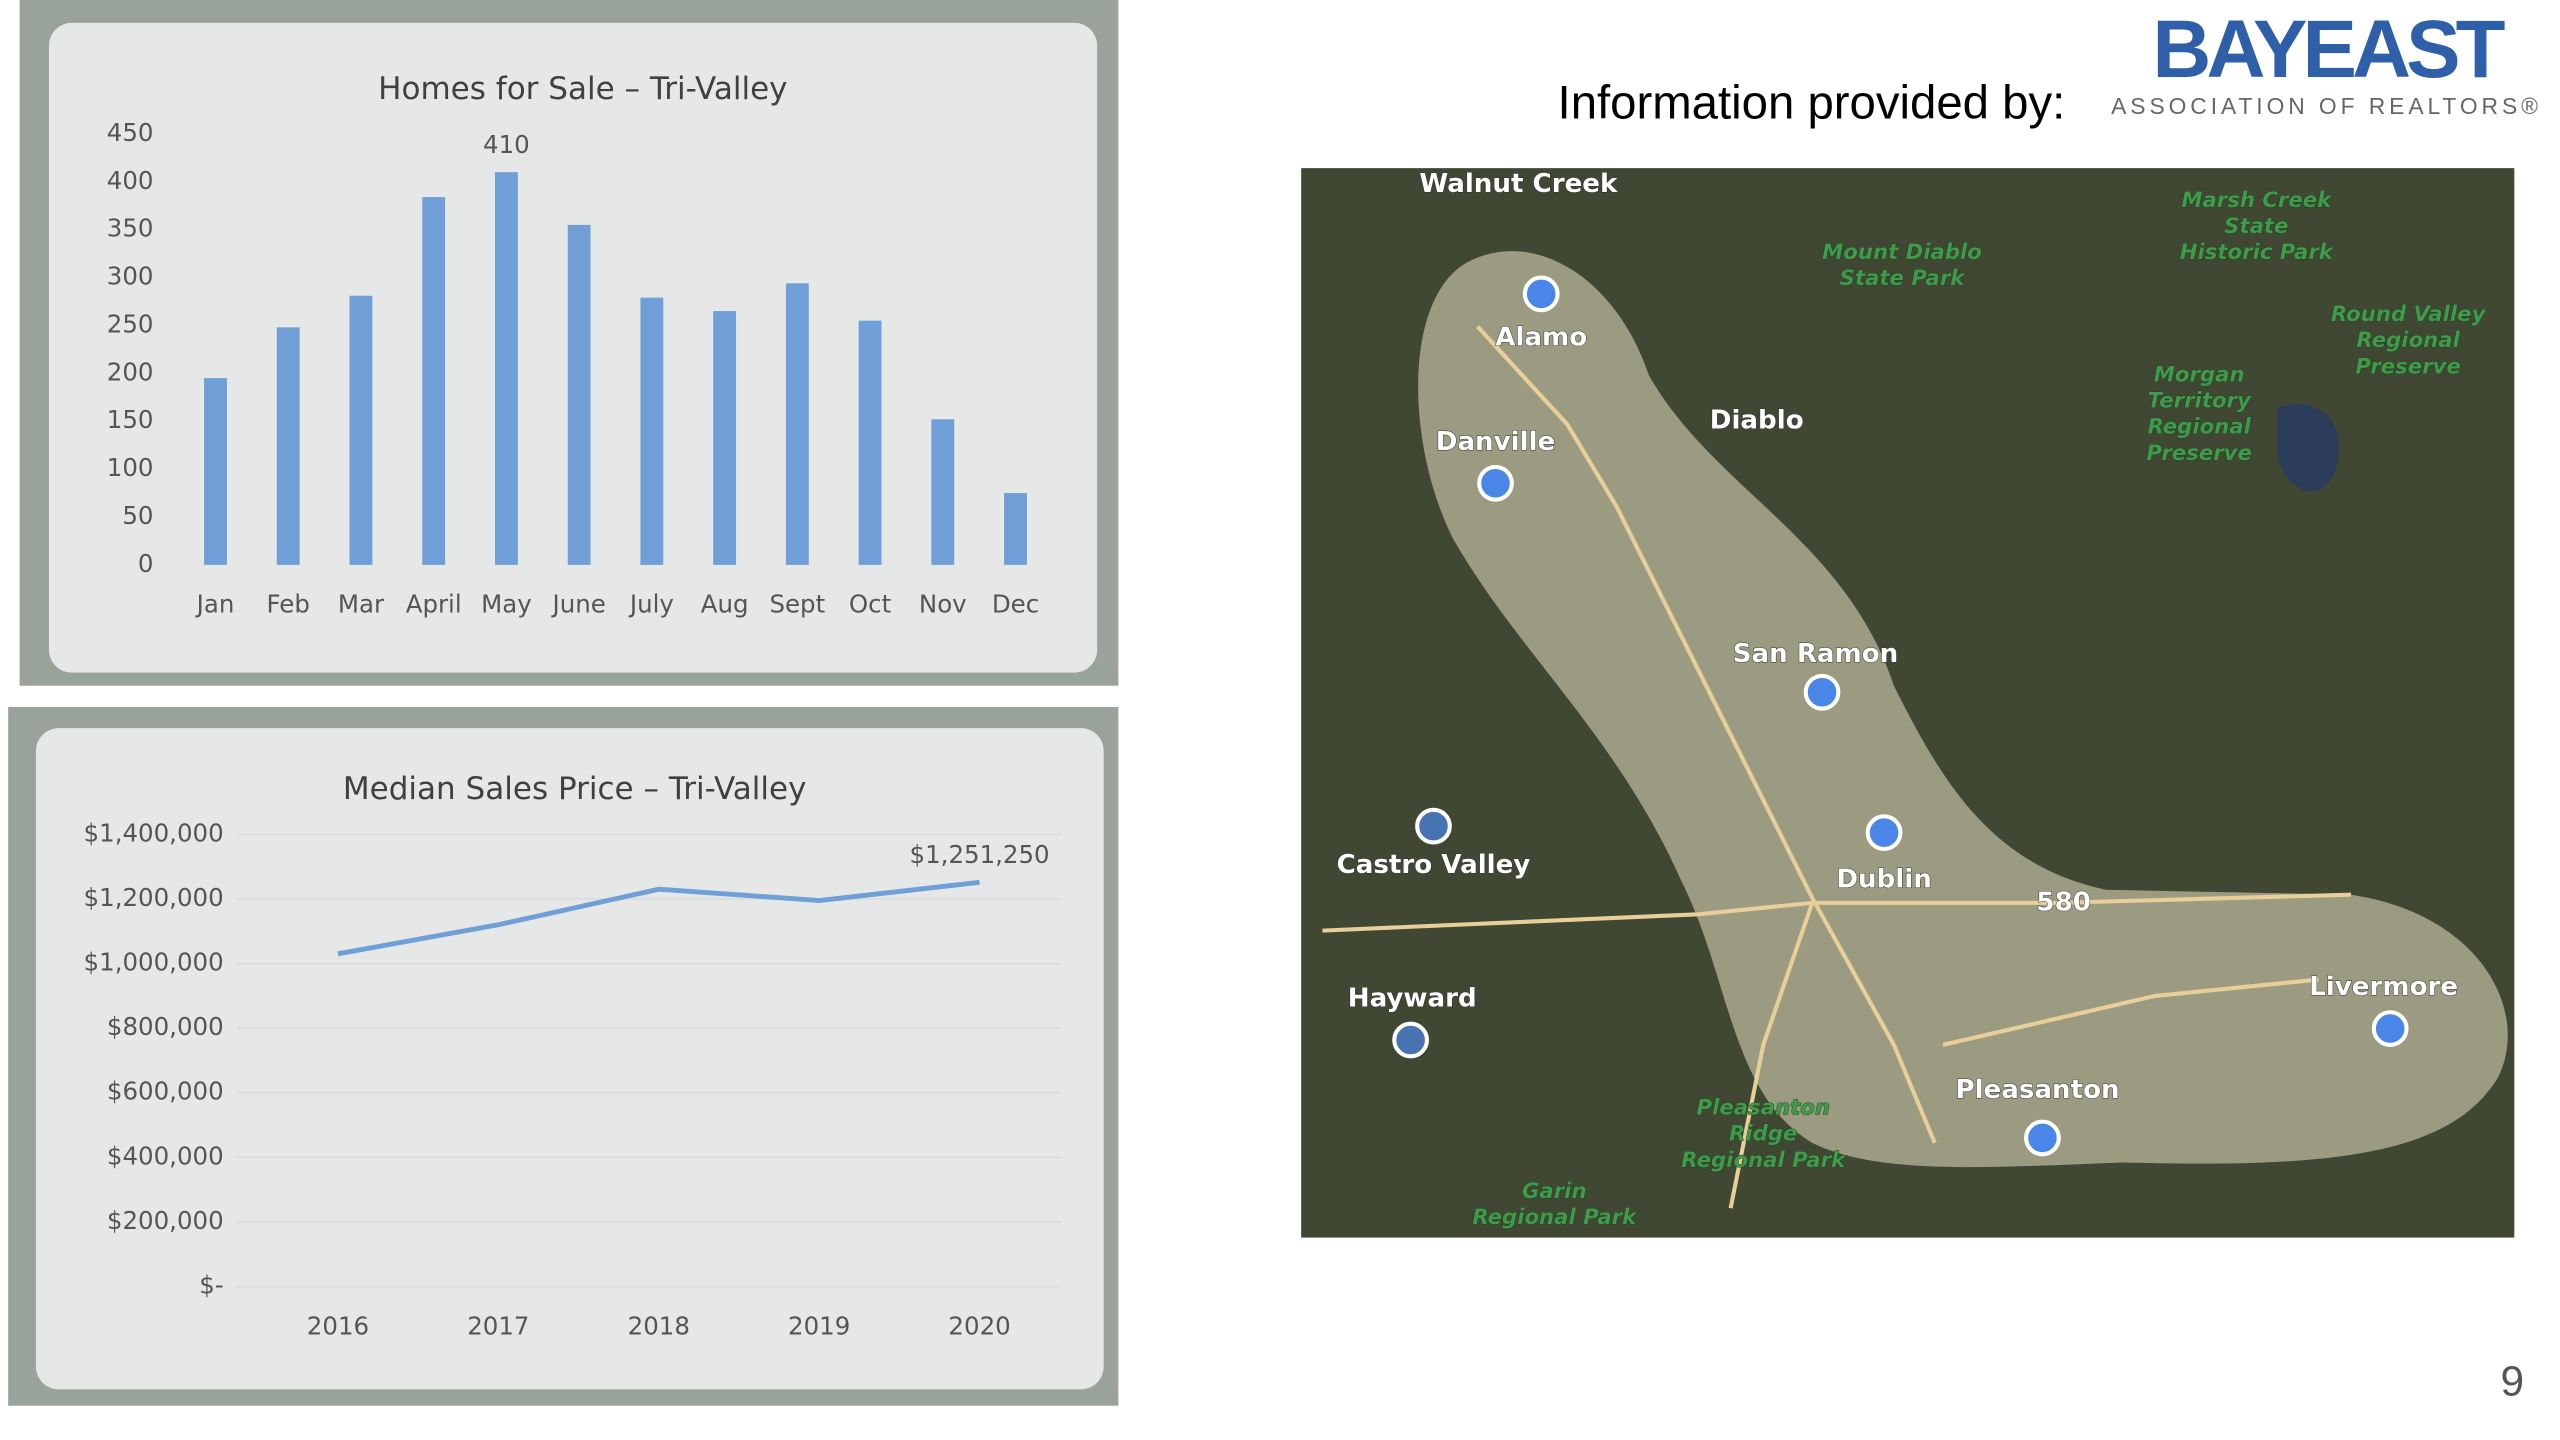 The width and height of the screenshot is (2560, 1440). Describe the element at coordinates (130, 132) in the screenshot. I see `y-tick-label: 450` at that location.